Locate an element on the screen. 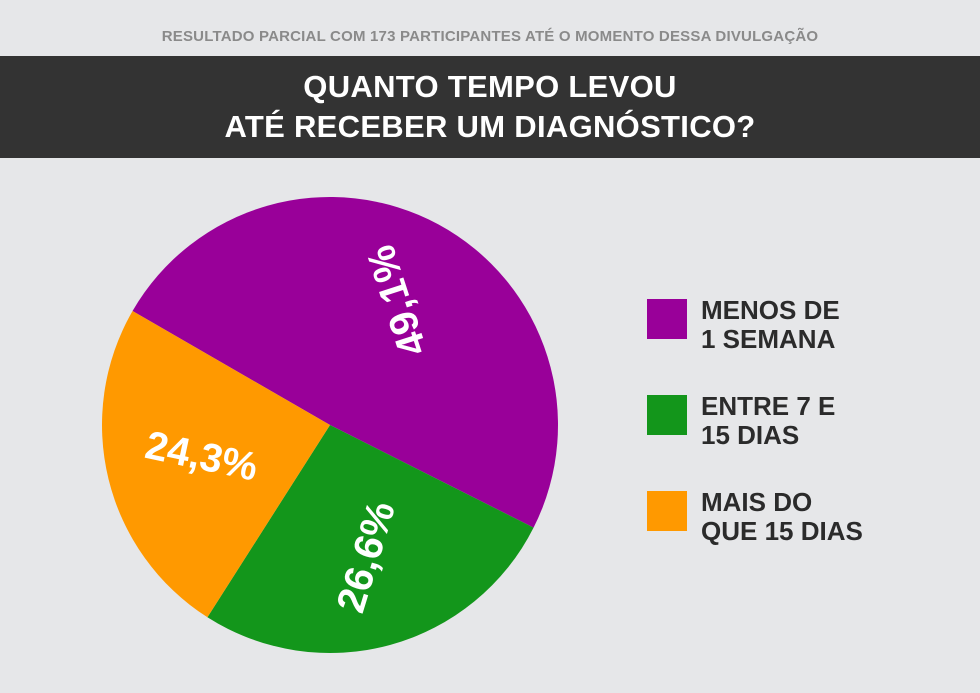 The width and height of the screenshot is (980, 693). legend-item-menos-de-1-semana: MENOS DE 1 SEMANA is located at coordinates (774, 344).